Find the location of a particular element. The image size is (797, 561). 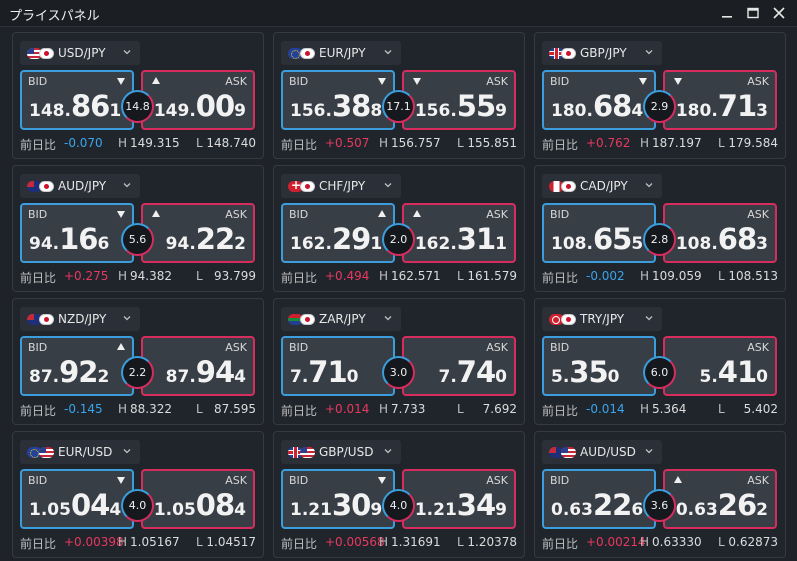

ask-button: ASK 87.944 is located at coordinates (198, 366).